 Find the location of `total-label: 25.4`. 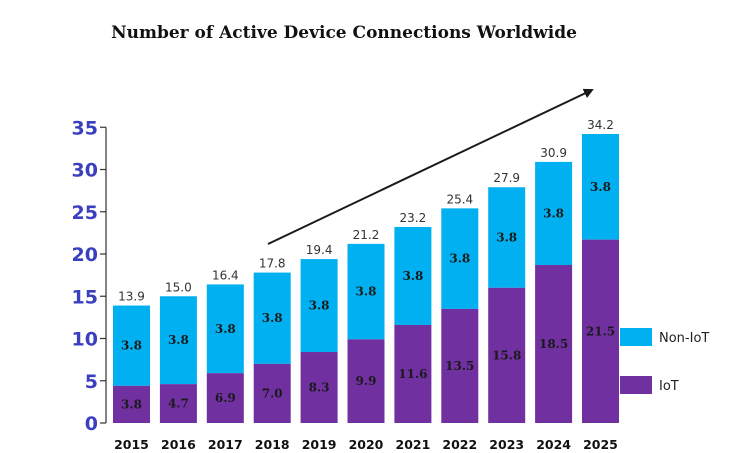

total-label: 25.4 is located at coordinates (459, 199).